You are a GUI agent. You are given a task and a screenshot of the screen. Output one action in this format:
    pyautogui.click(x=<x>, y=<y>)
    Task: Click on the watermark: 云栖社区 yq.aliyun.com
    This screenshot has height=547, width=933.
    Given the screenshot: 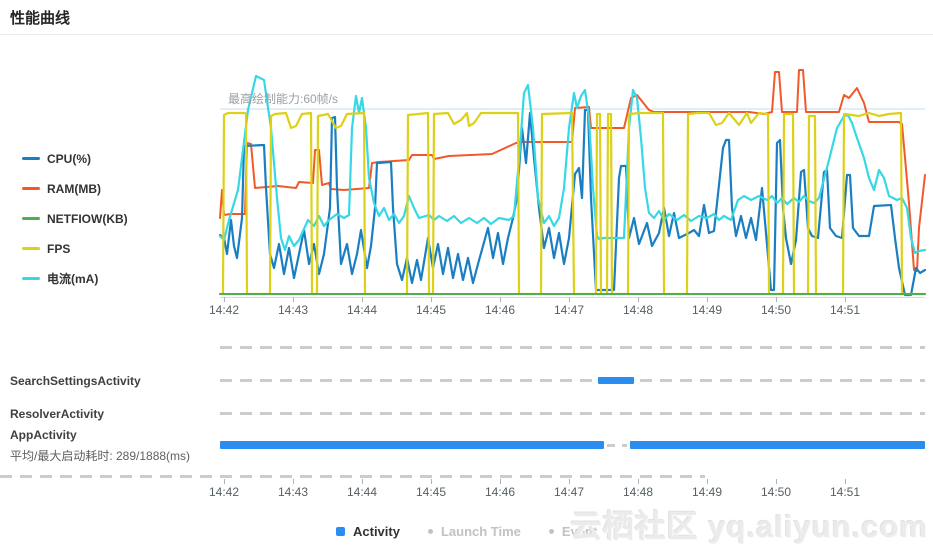 What is the action you would take?
    pyautogui.click(x=749, y=526)
    